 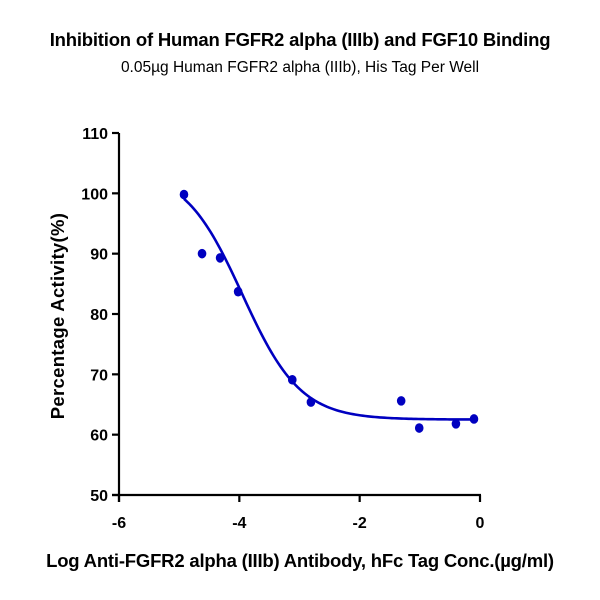 What do you see at coordinates (99, 375) in the screenshot?
I see `y-tick-label: 70` at bounding box center [99, 375].